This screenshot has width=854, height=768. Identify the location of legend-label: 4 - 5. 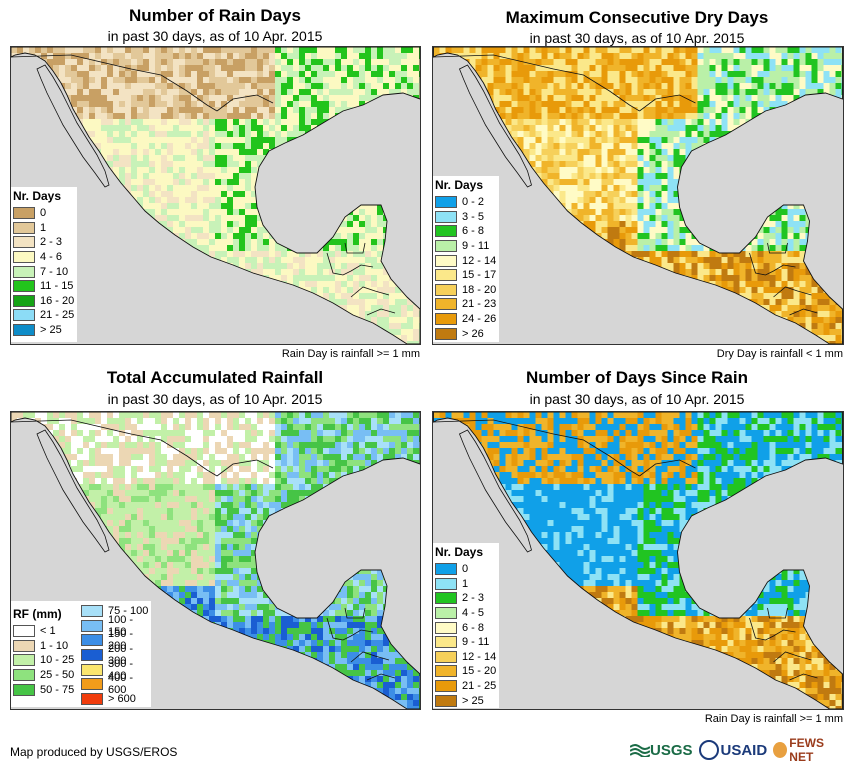
(473, 613).